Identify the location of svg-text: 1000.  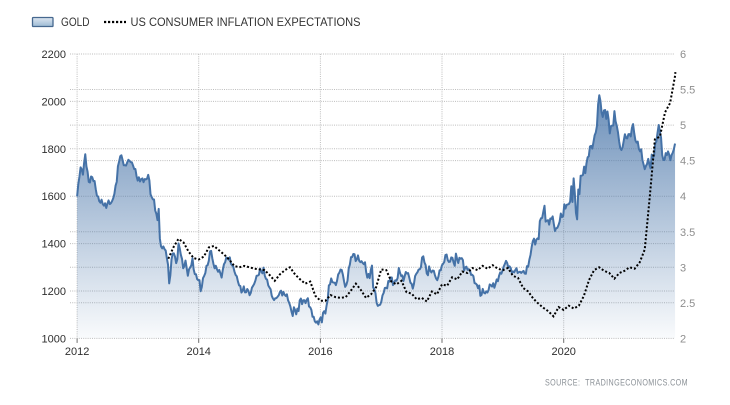
(54, 339).